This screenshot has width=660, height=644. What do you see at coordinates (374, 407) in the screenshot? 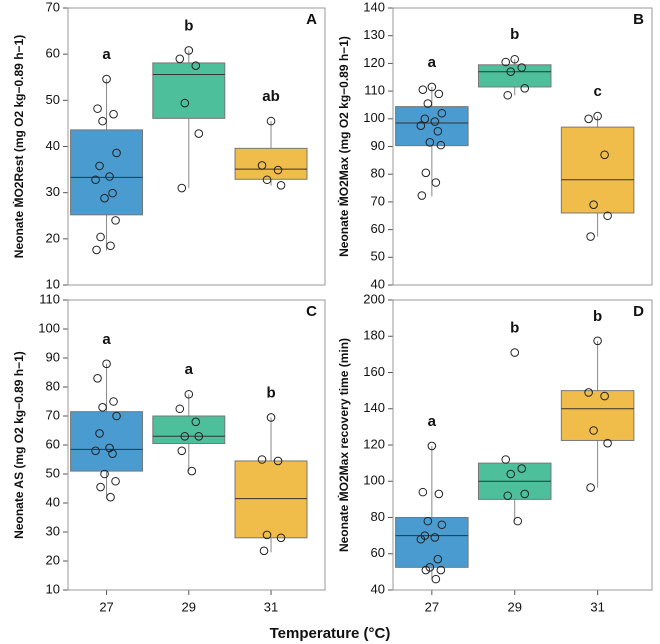
I see `y-tick-label: 140` at bounding box center [374, 407].